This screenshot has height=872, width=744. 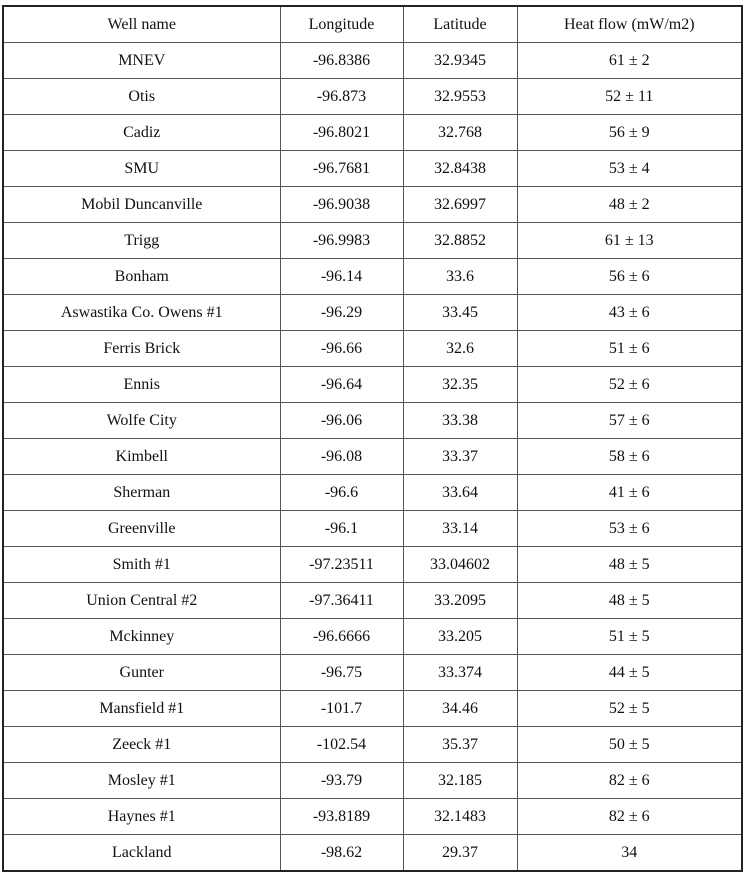 What do you see at coordinates (341, 276) in the screenshot?
I see `longitude-cell: -96.14` at bounding box center [341, 276].